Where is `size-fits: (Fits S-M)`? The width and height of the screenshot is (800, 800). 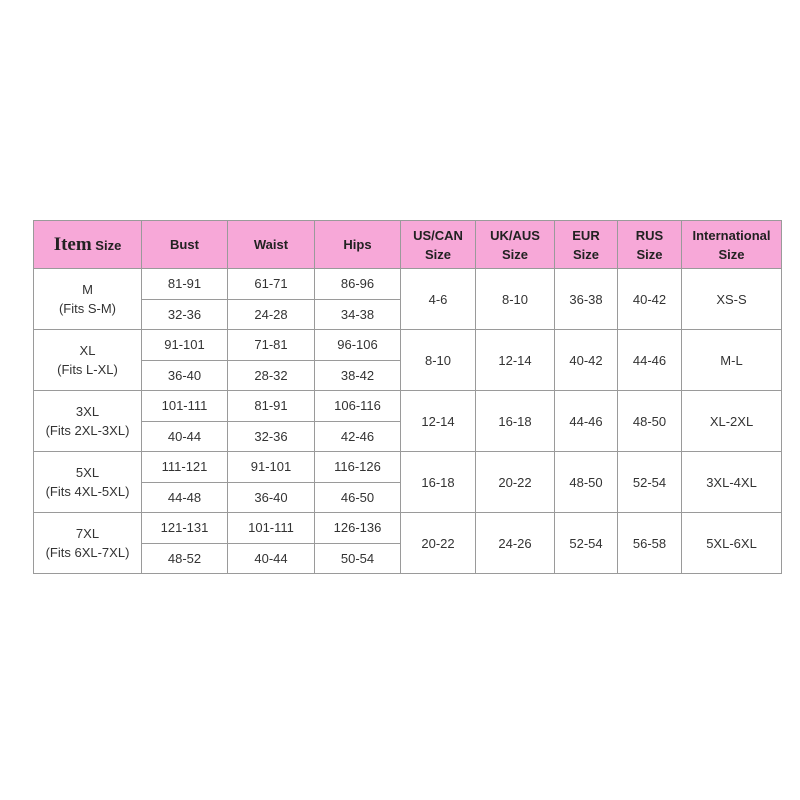 size-fits: (Fits S-M) is located at coordinates (87, 308).